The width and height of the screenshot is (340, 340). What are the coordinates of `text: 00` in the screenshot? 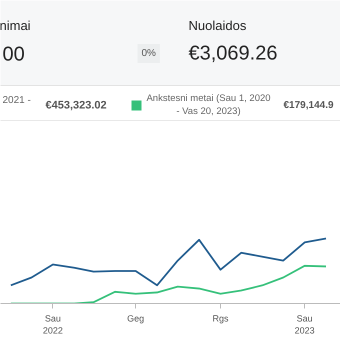 It's located at (13, 55).